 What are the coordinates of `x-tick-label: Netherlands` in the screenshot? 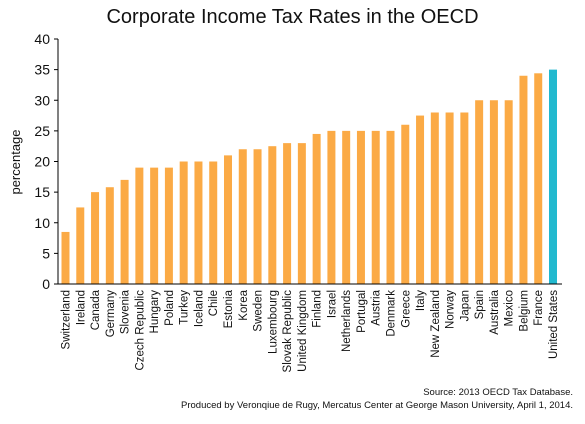 It's located at (347, 321).